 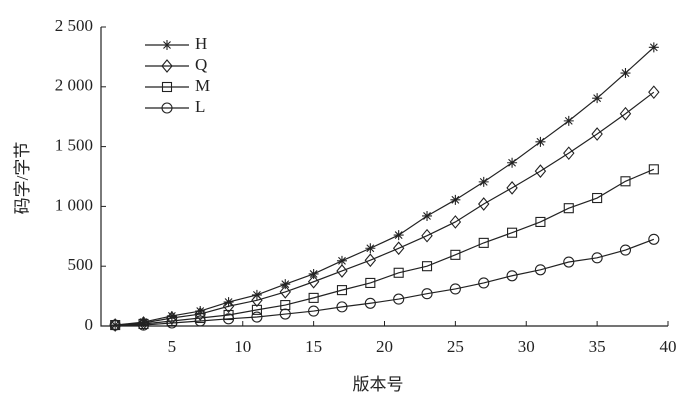 What do you see at coordinates (201, 43) in the screenshot?
I see `legend-label: H` at bounding box center [201, 43].